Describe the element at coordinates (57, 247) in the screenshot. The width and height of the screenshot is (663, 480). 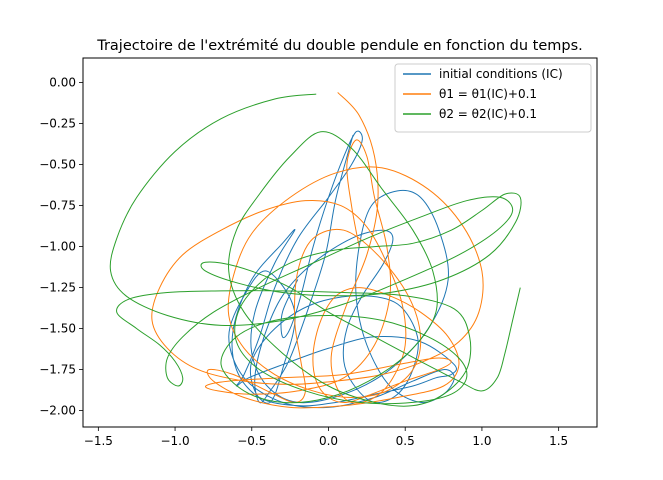
I see `y-tick-label: −1.00` at that location.